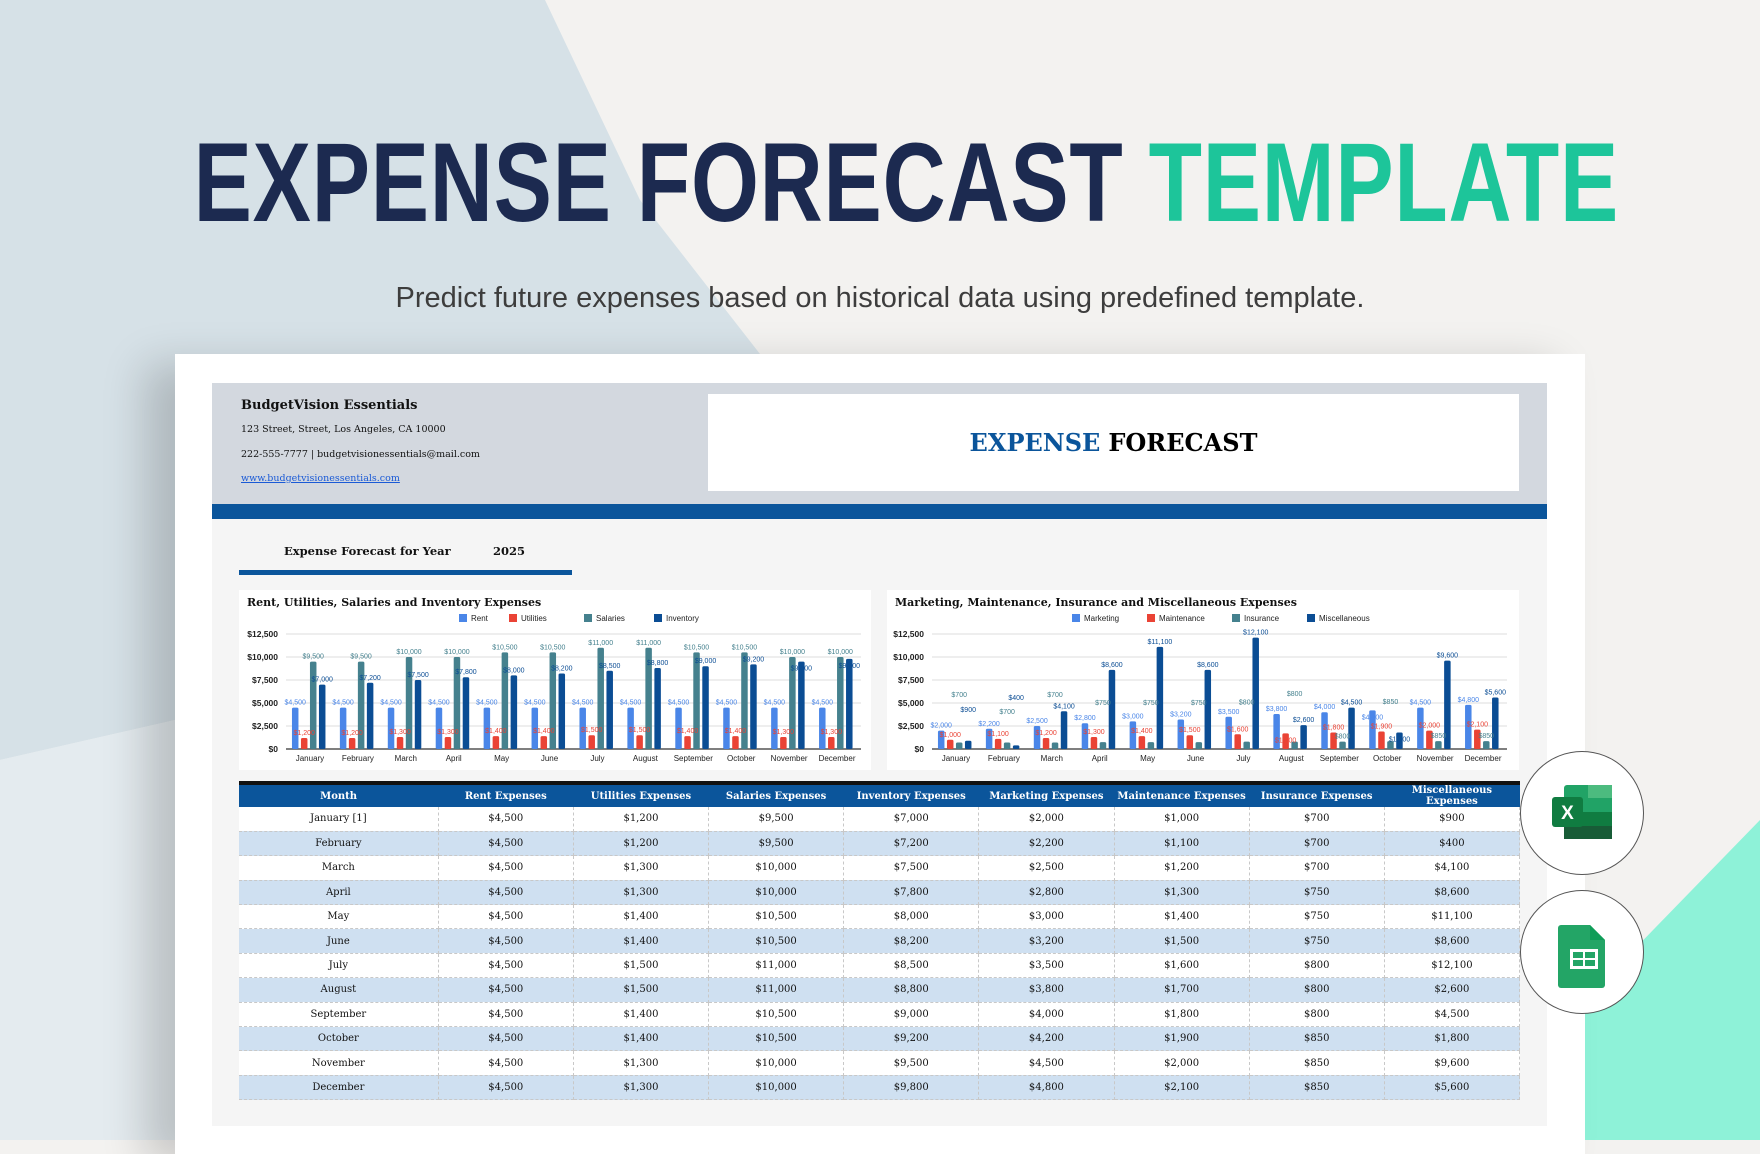  I want to click on google-sheets-button, so click(1582, 952).